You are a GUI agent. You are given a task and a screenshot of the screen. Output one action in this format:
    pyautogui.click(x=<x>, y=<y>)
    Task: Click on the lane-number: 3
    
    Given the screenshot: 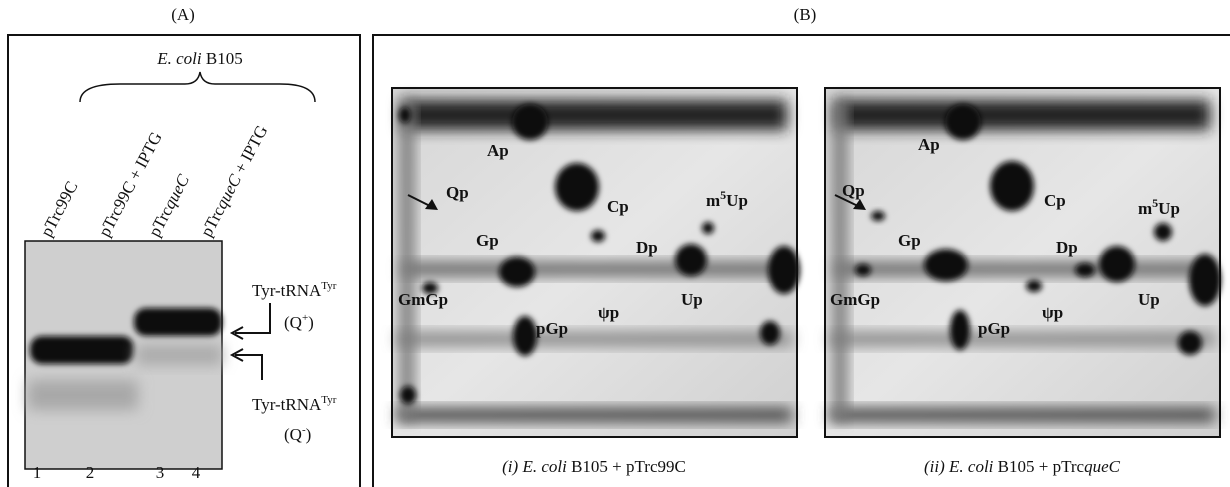 What is the action you would take?
    pyautogui.click(x=160, y=472)
    